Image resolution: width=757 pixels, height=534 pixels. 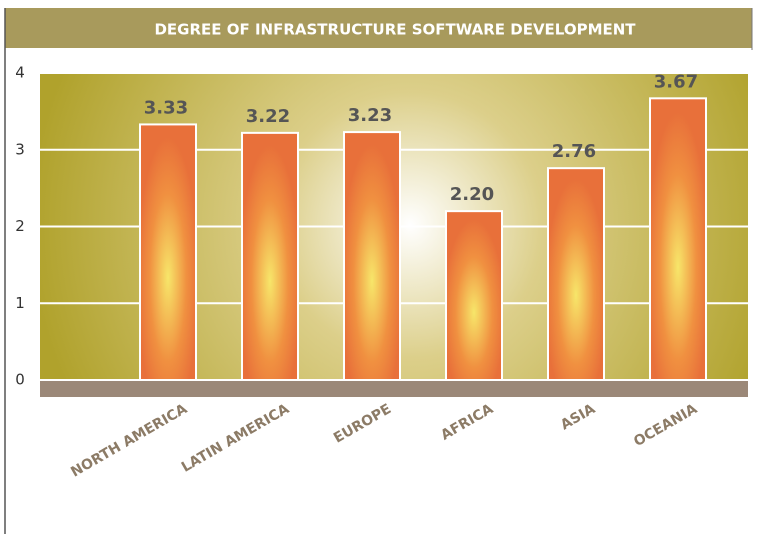 What do you see at coordinates (20, 226) in the screenshot?
I see `y-tick-label: 2` at bounding box center [20, 226].